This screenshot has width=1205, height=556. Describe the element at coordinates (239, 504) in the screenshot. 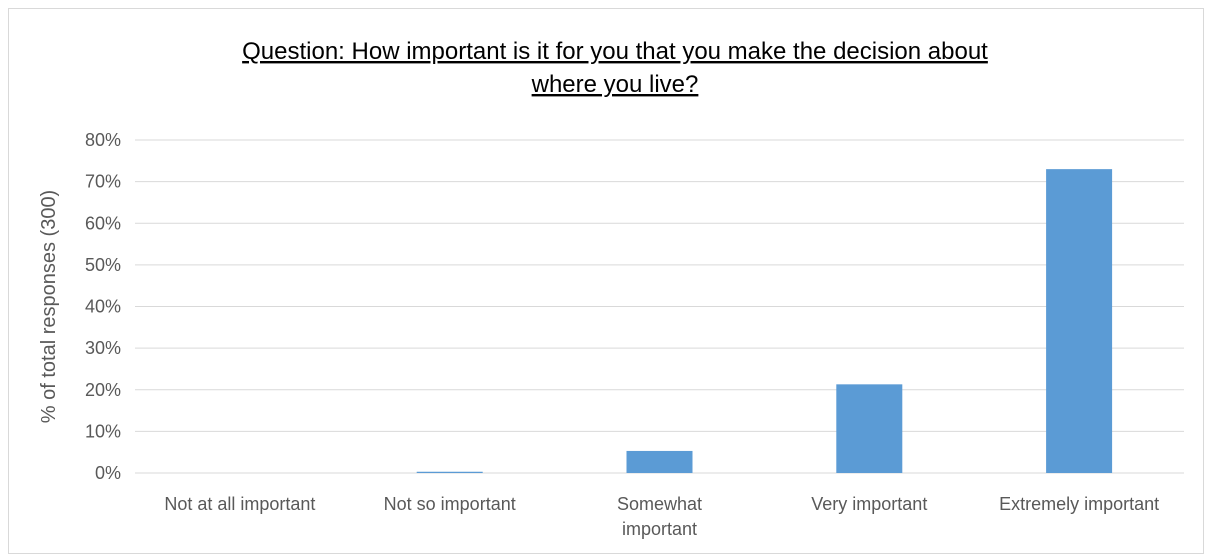

I see `x-tick-label: Not at all important` at that location.